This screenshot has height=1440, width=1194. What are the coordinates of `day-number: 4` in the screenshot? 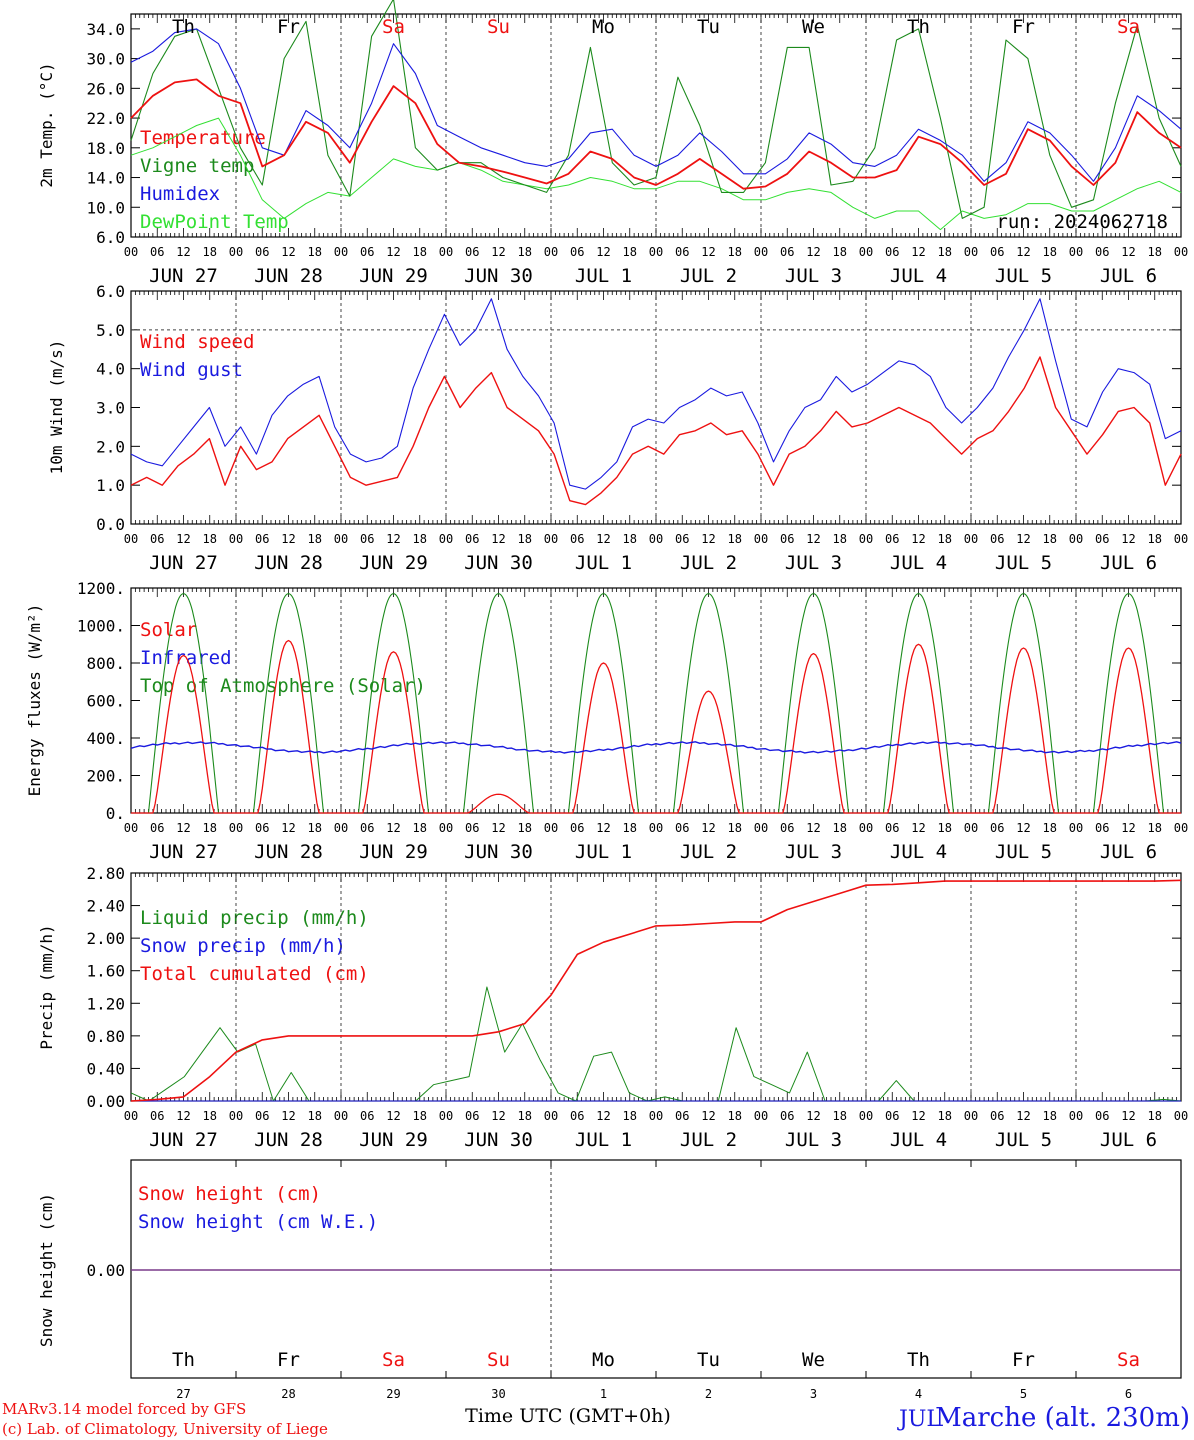 It's located at (918, 1394).